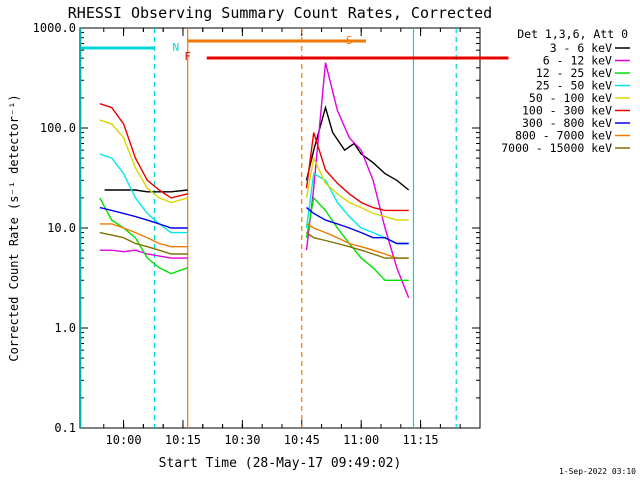  Describe the element at coordinates (176, 47) in the screenshot. I see `flag-label: N` at that location.